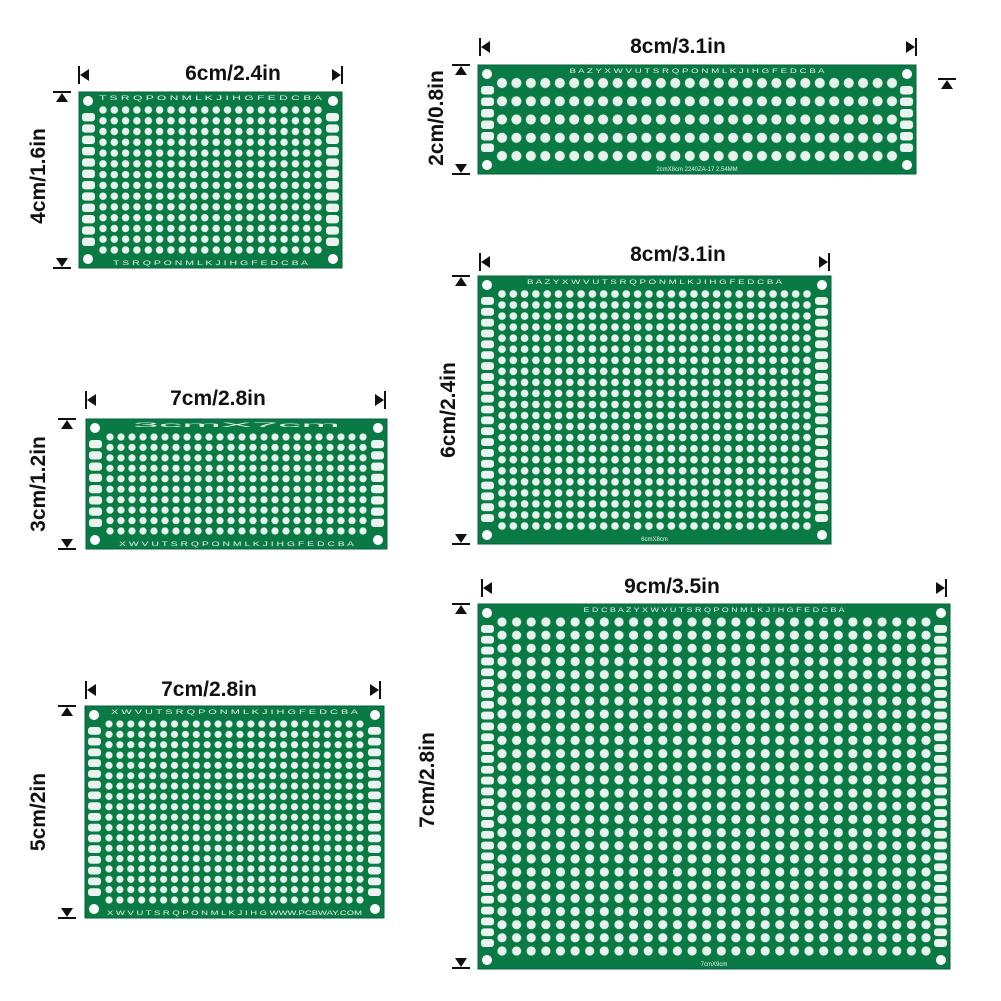 The image size is (1001, 1001). What do you see at coordinates (235, 398) in the screenshot?
I see `width-dimension: 7cm/2.8in` at bounding box center [235, 398].